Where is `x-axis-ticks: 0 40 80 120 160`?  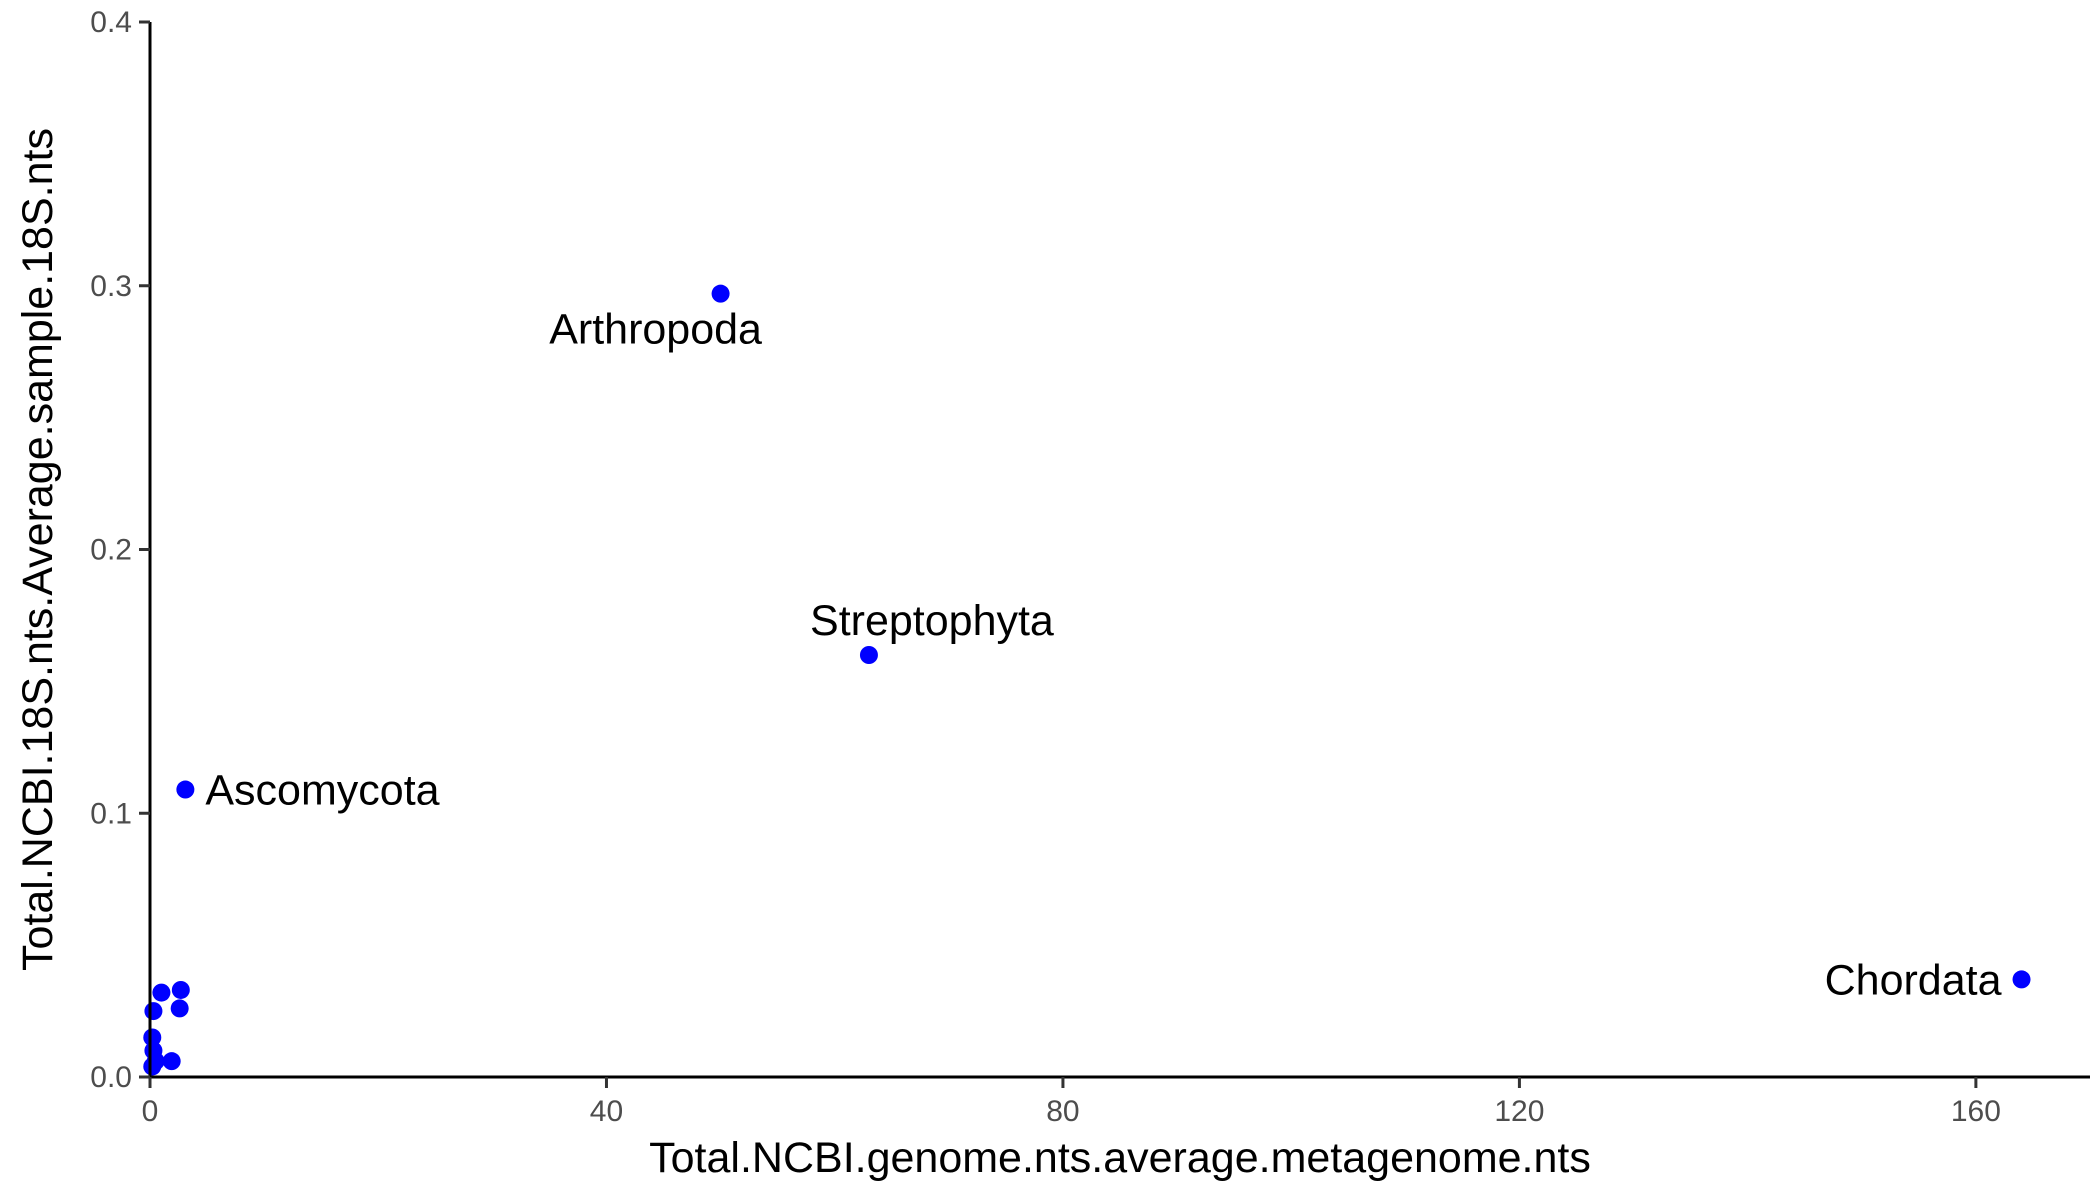
x-axis-ticks: 0 40 80 120 160 is located at coordinates (1071, 1102).